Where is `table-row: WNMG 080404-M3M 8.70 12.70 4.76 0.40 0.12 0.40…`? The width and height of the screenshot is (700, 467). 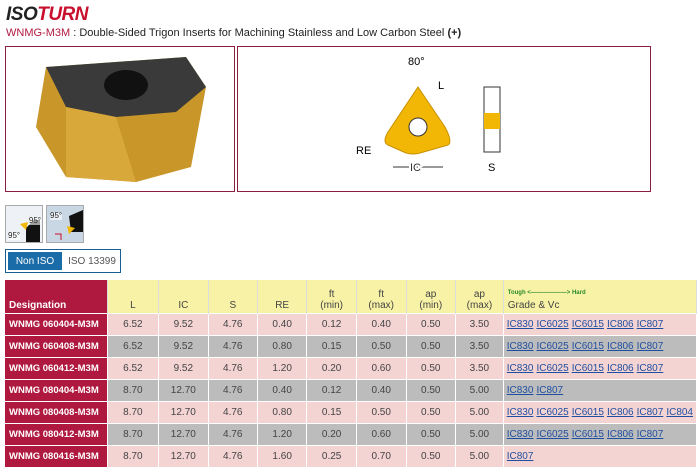 table-row: WNMG 080404-M3M 8.70 12.70 4.76 0.40 0.12 0.40… is located at coordinates (351, 389).